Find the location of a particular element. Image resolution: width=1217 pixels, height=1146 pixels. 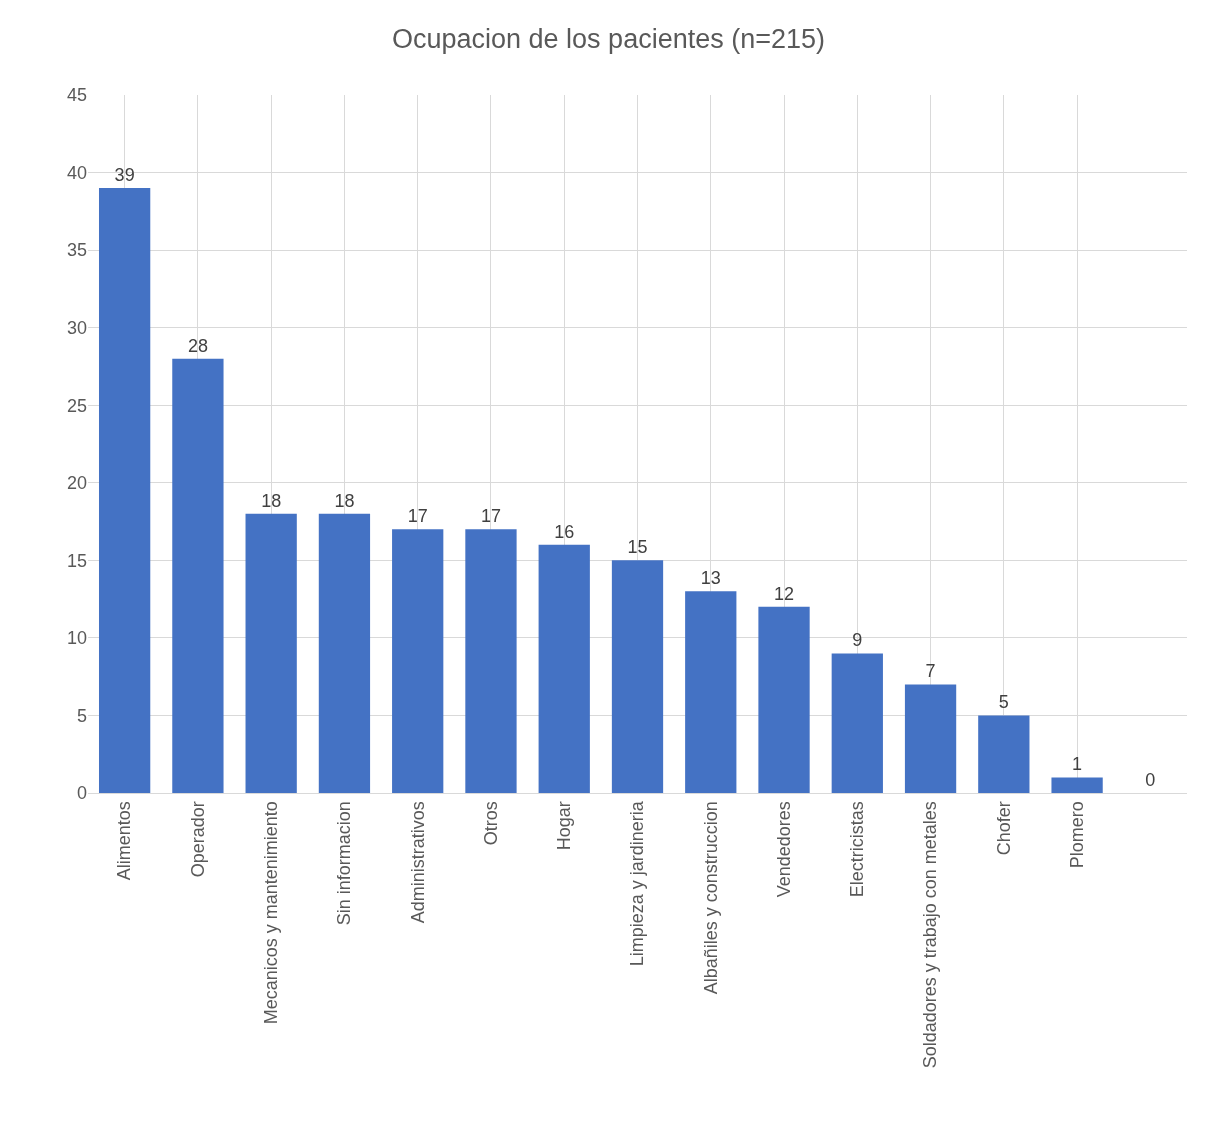

y-tick-label: 15 is located at coordinates (76, 560).